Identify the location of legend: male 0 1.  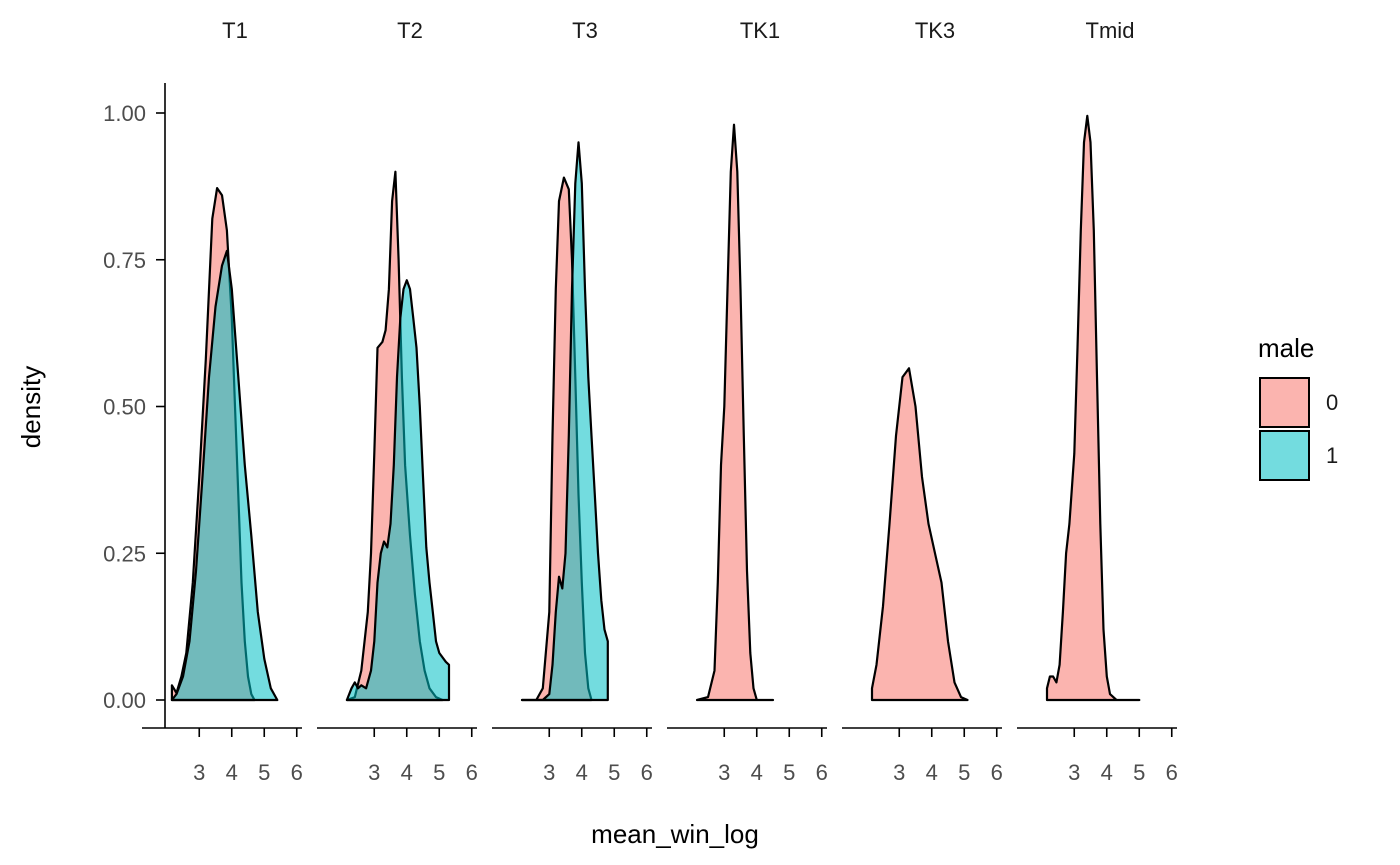
(1298, 407).